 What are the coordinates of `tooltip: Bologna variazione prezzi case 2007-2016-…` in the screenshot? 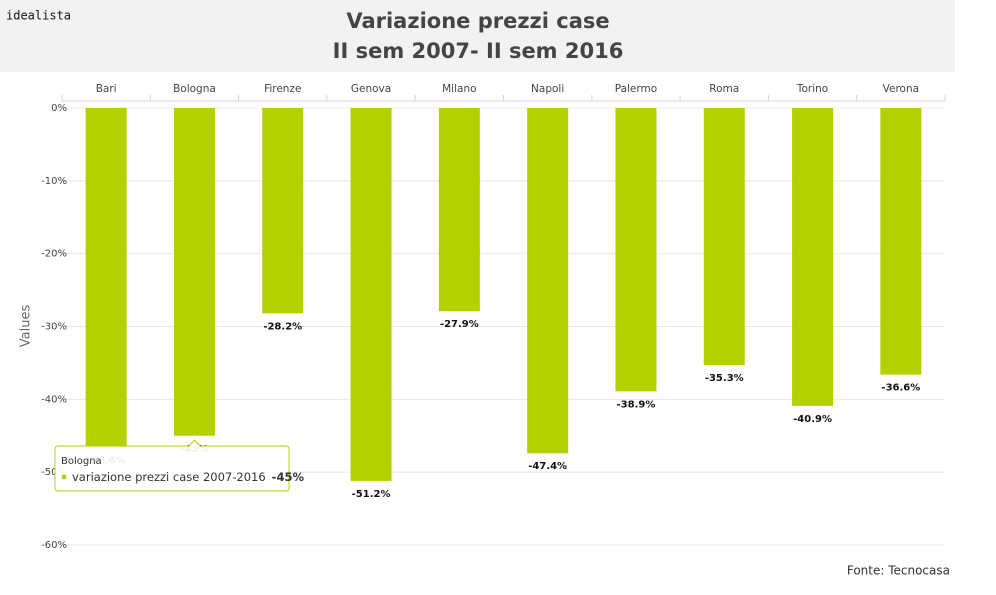 It's located at (179, 465).